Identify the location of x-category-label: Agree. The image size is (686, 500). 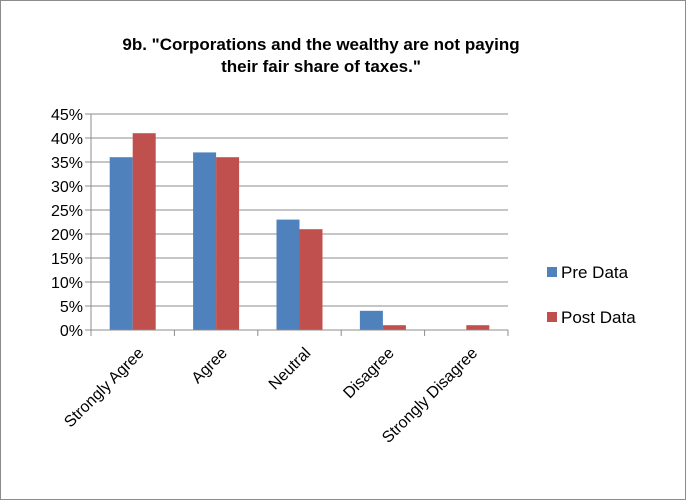
(210, 366).